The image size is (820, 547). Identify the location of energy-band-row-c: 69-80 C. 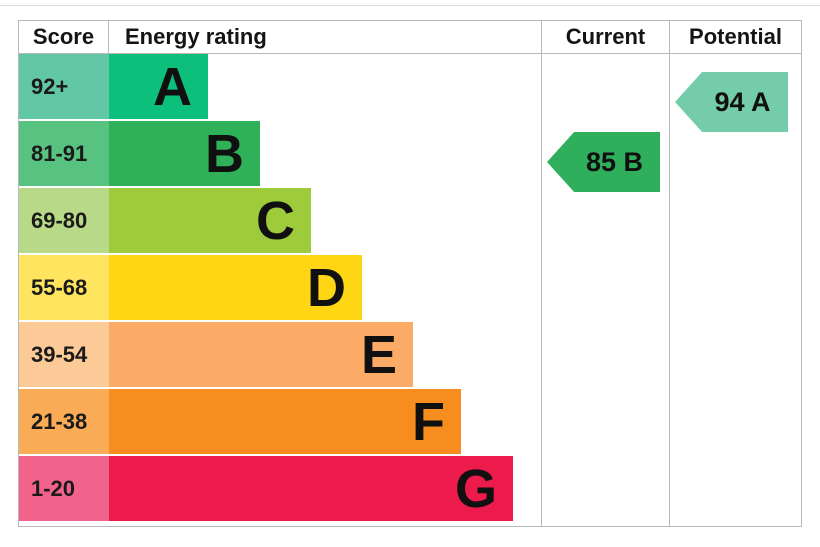
(410, 221).